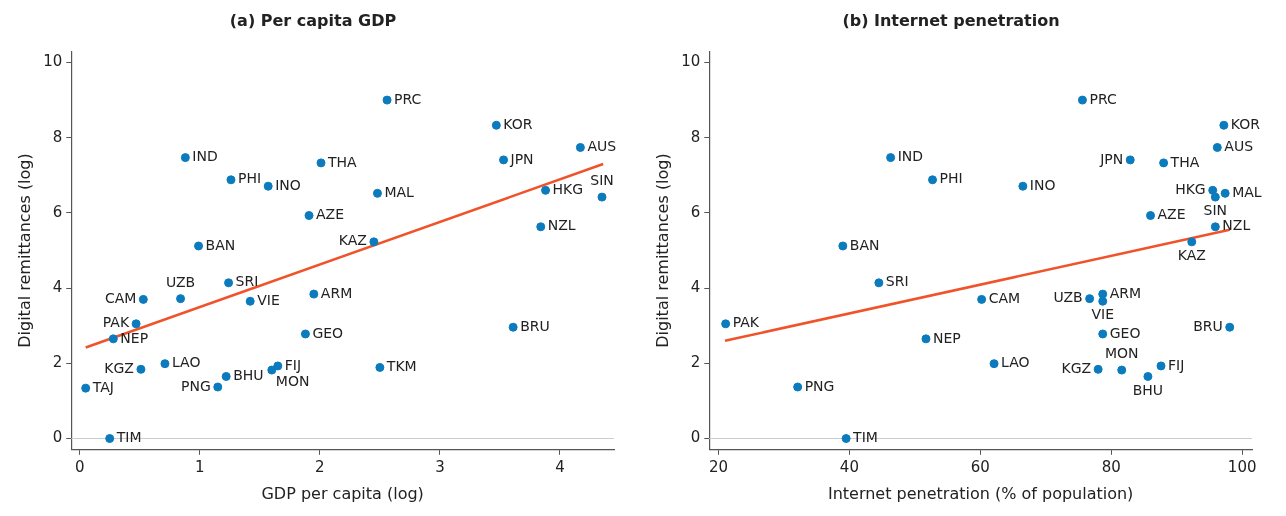 The width and height of the screenshot is (1286, 516). I want to click on x-tick-label: 100, so click(1242, 466).